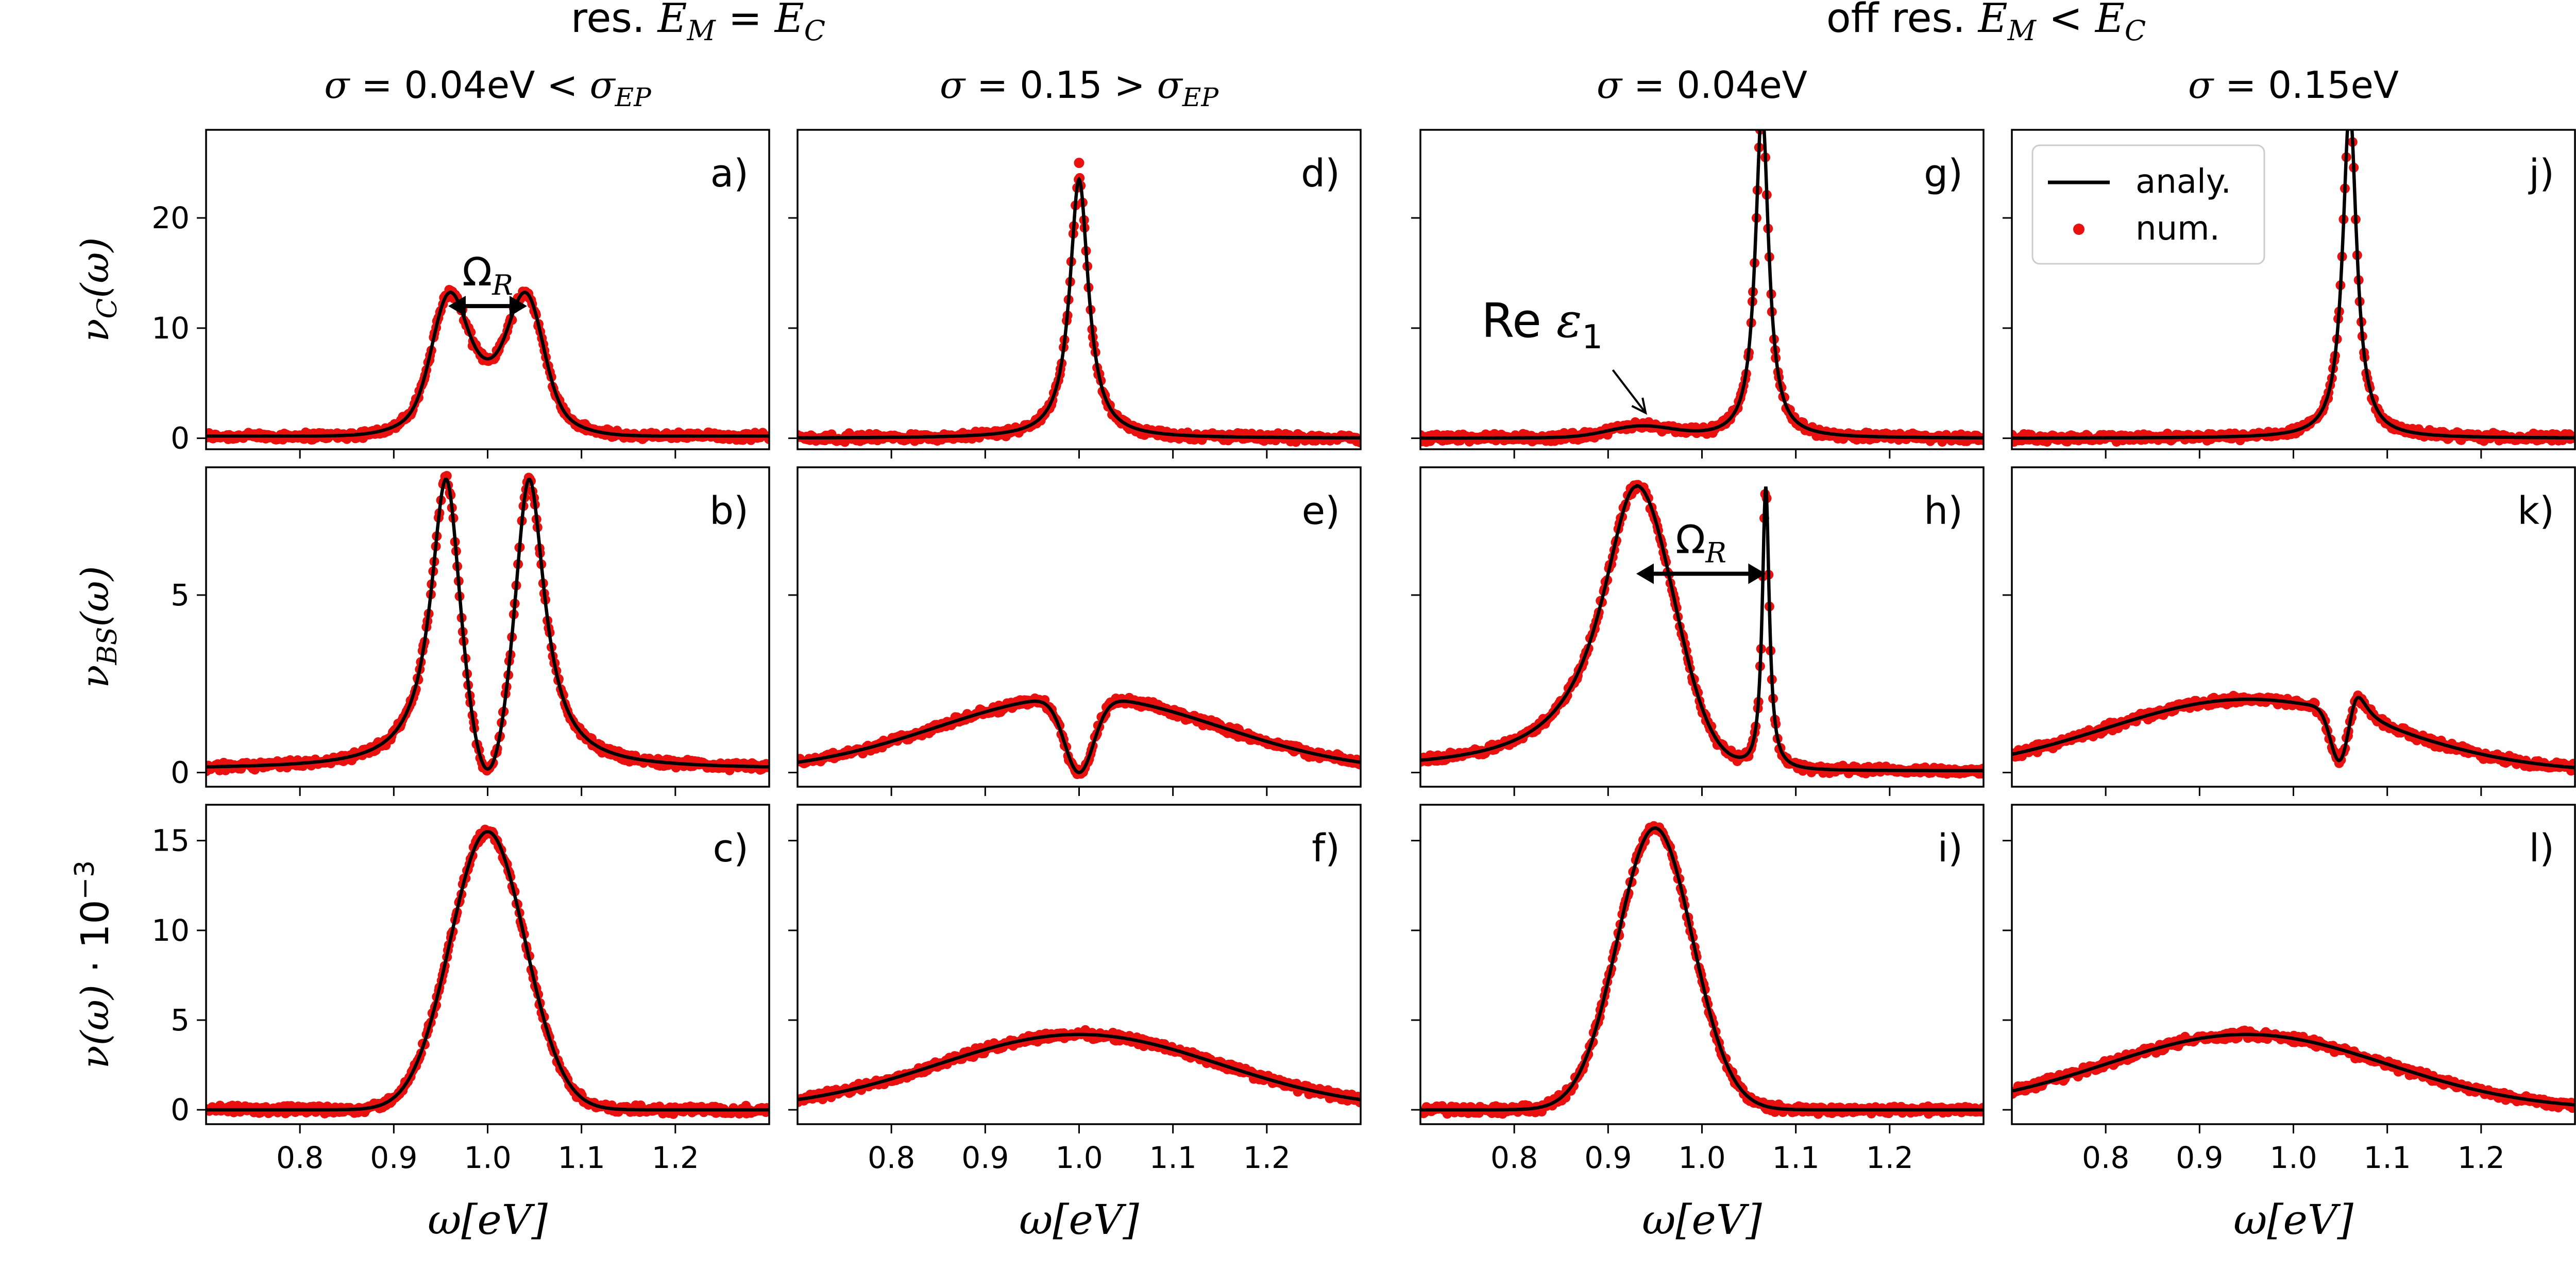  What do you see at coordinates (1320, 173) in the screenshot?
I see `panel-label: d)` at bounding box center [1320, 173].